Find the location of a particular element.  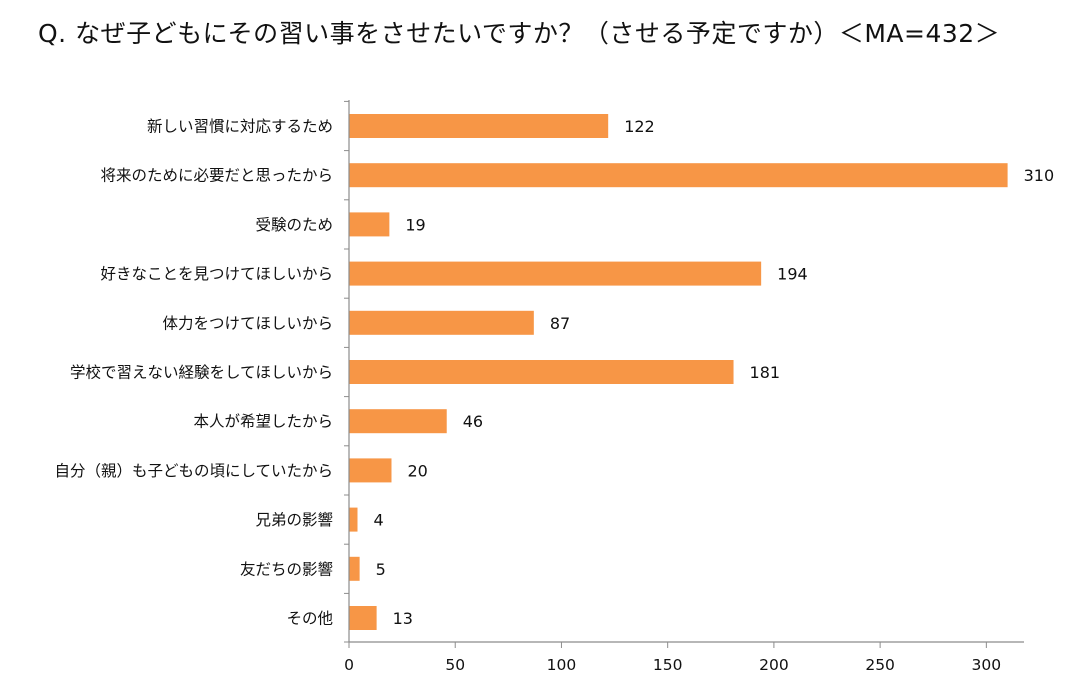

data-label: 181 is located at coordinates (765, 372).